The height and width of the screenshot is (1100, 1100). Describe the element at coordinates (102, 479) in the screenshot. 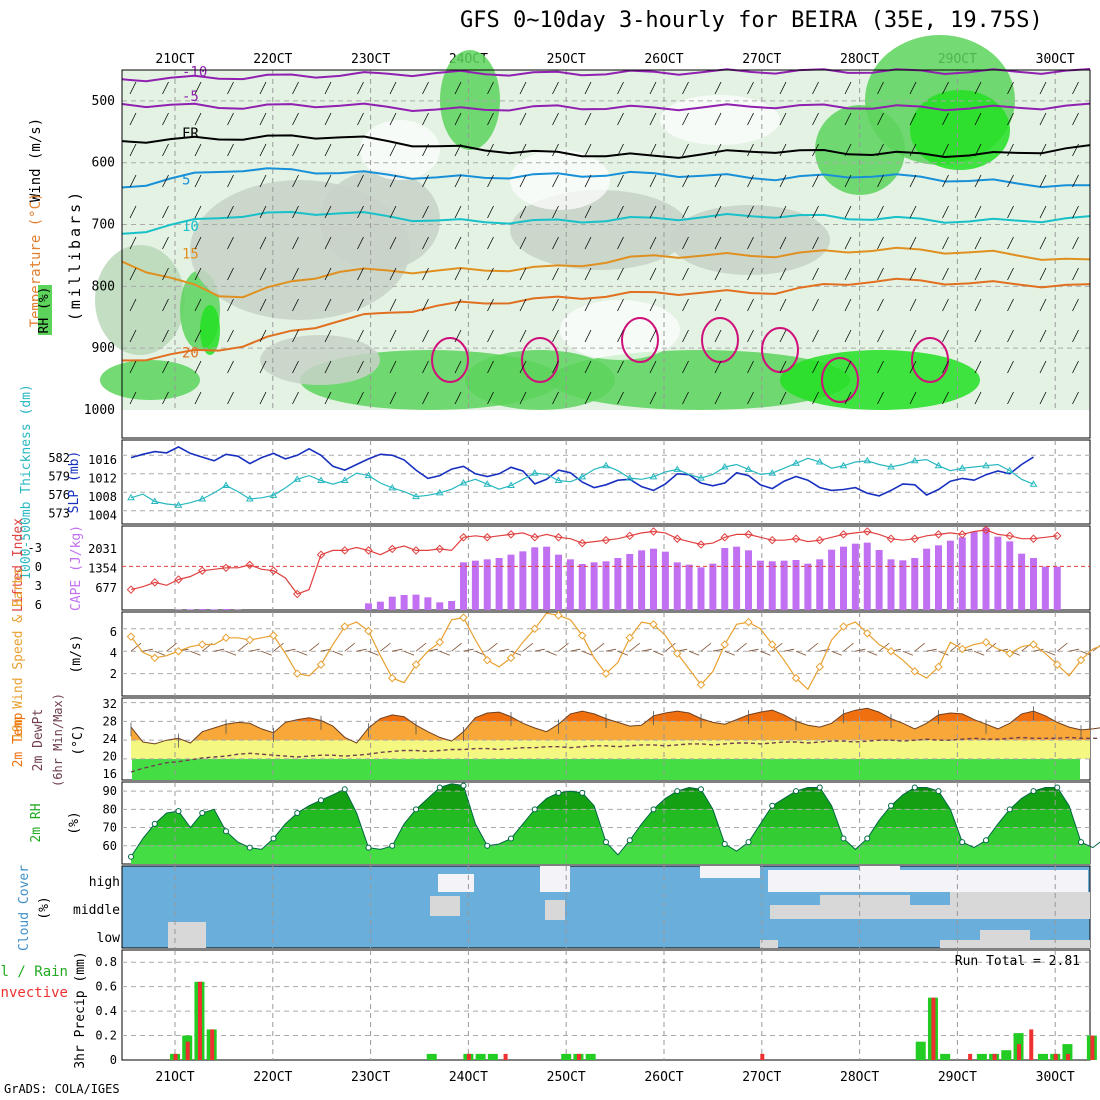

I see `slp-tick: 1012` at that location.